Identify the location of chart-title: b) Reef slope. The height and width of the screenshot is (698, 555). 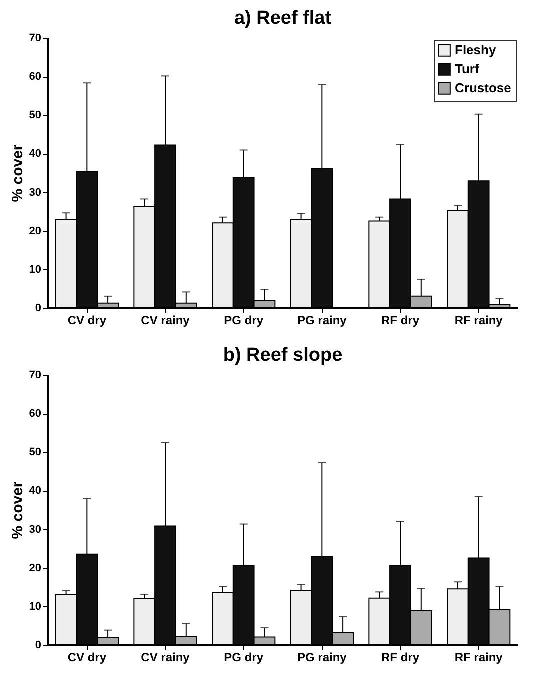
(283, 355).